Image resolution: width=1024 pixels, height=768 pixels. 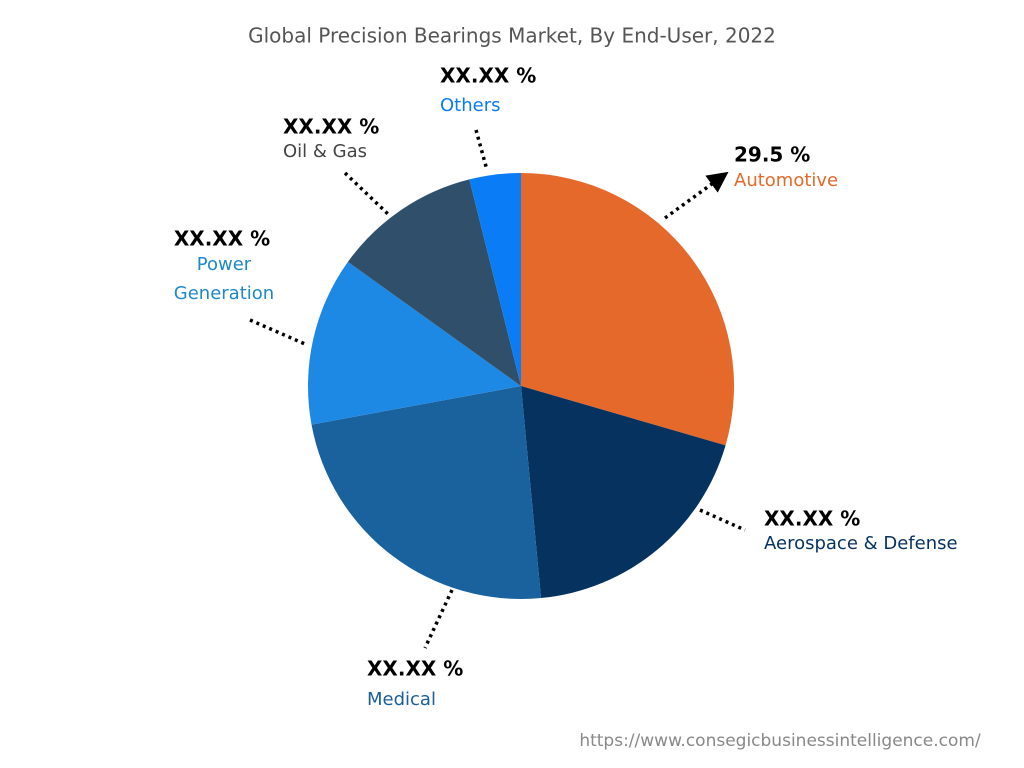 What do you see at coordinates (470, 105) in the screenshot?
I see `category-label: Others` at bounding box center [470, 105].